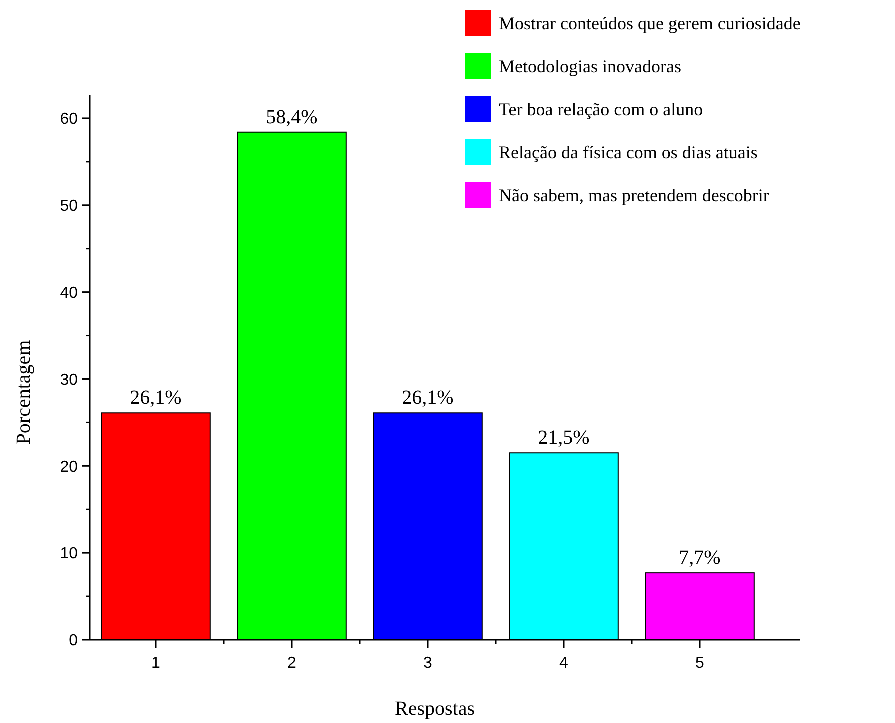 This screenshot has height=723, width=895. Describe the element at coordinates (634, 195) in the screenshot. I see `legend-label: Não sabem, mas pretendem descobrir` at that location.